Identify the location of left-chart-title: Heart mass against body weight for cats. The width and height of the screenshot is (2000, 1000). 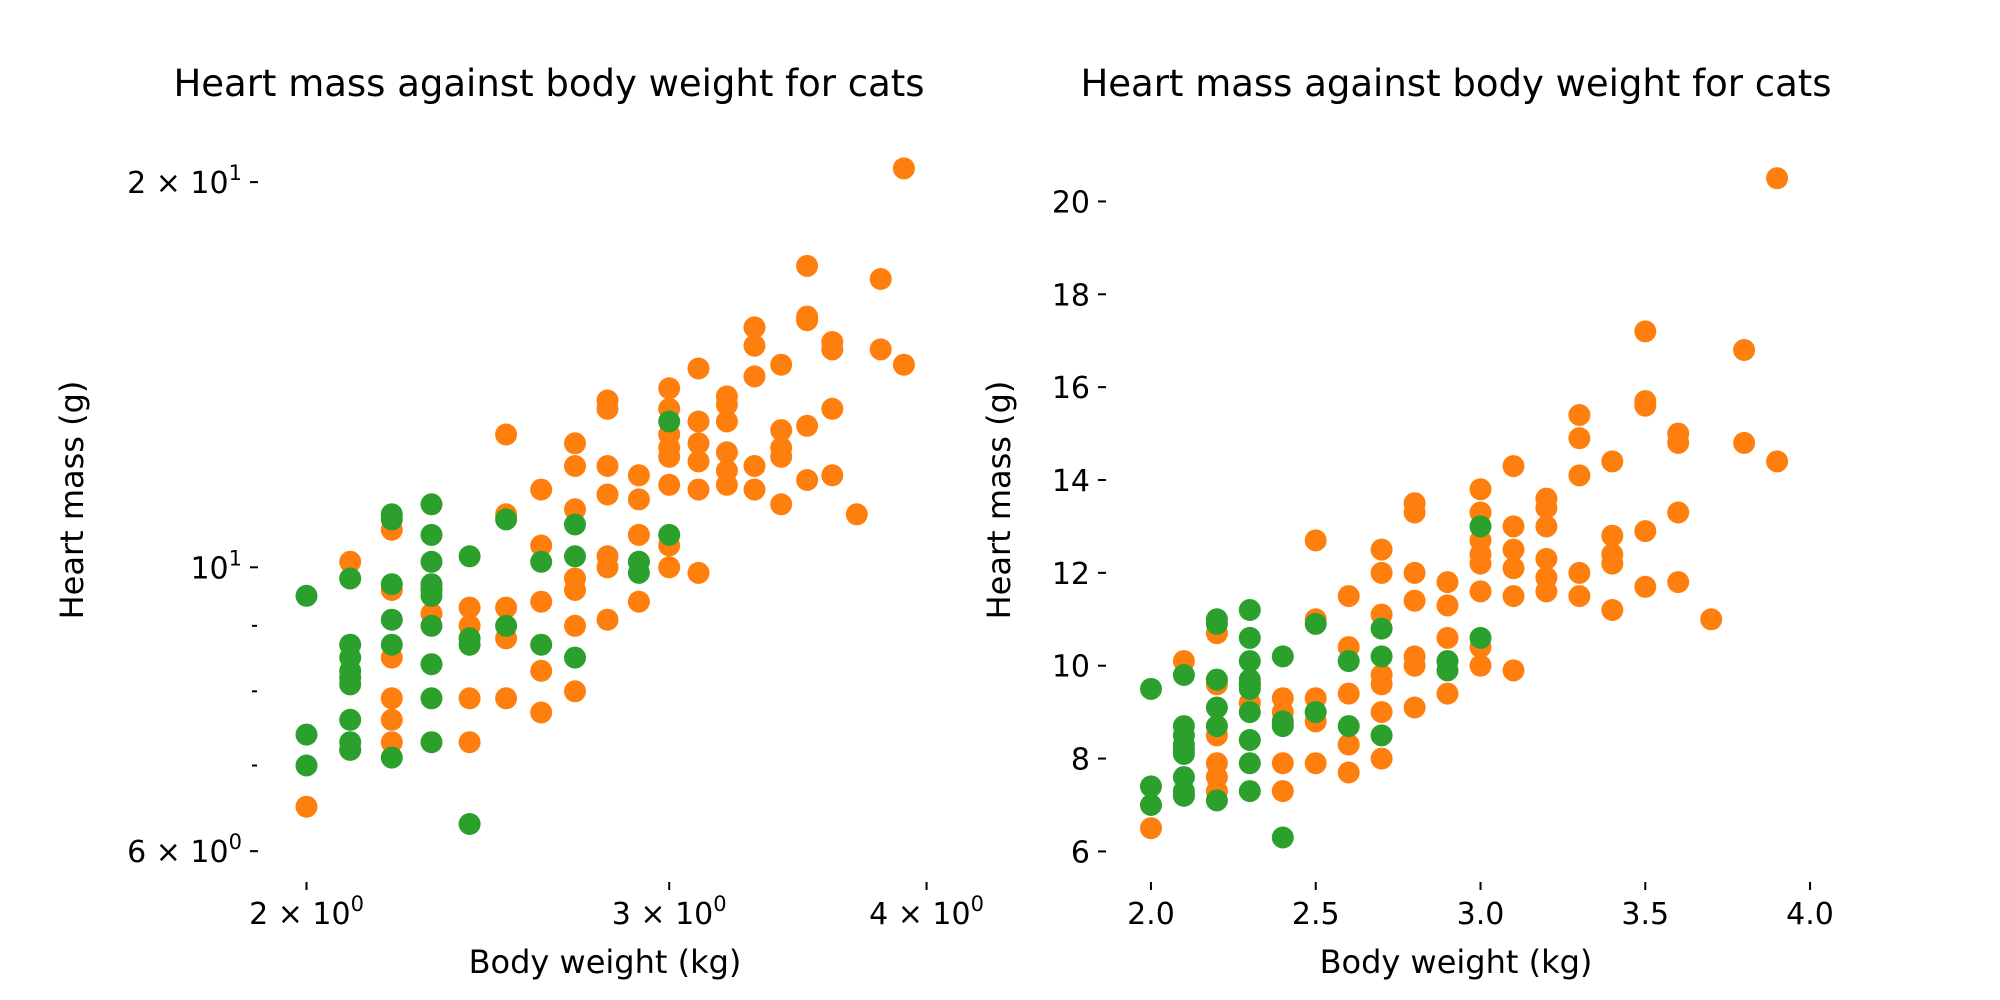
(548, 83).